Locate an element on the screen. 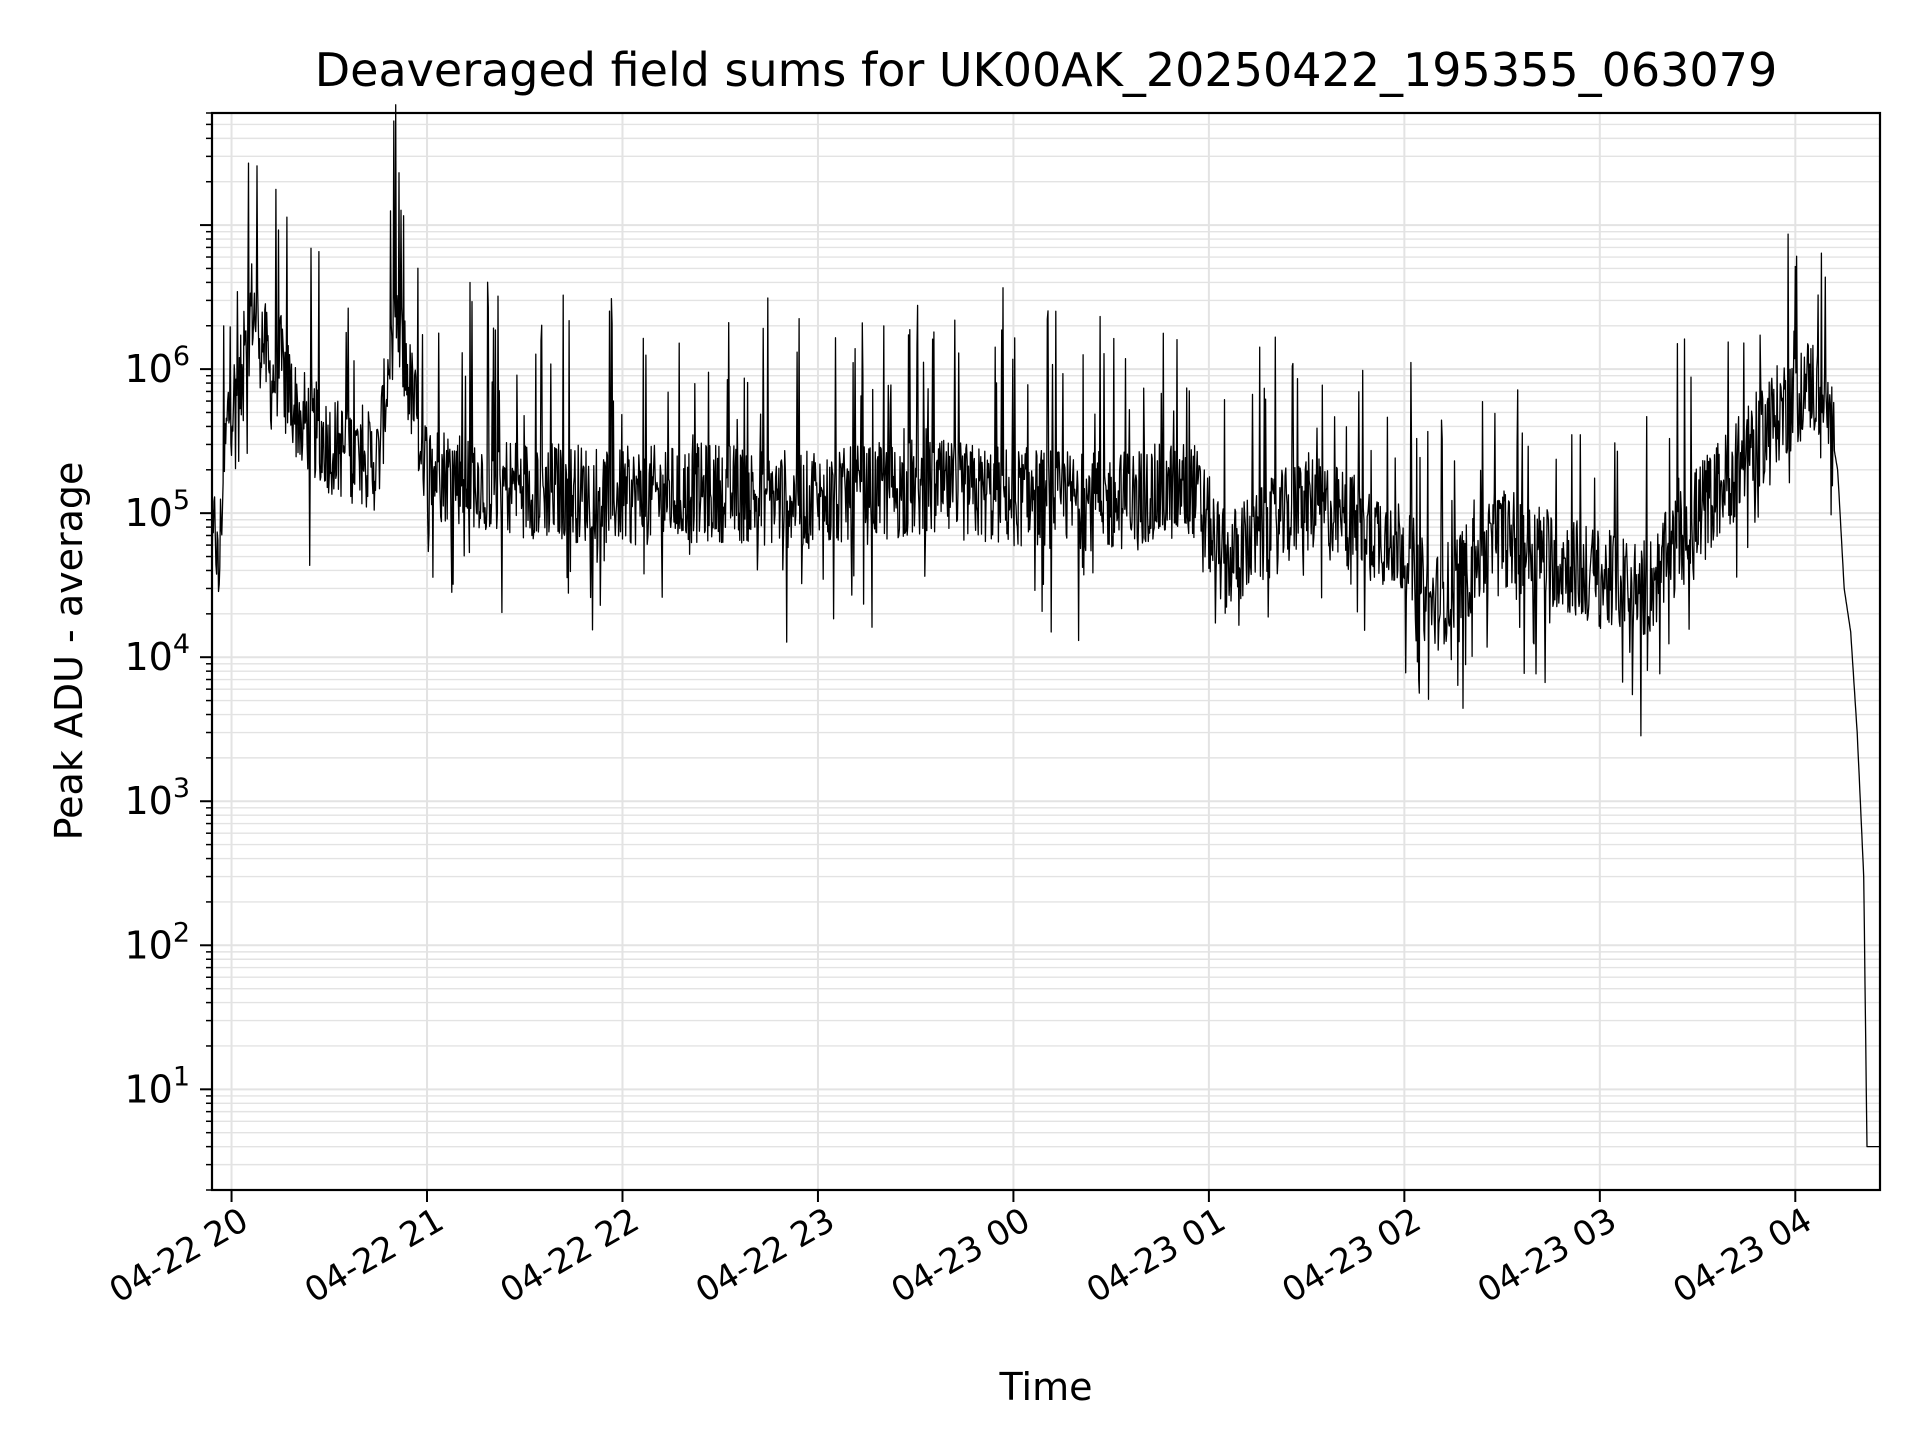  y-tick-label: 104 is located at coordinates (157, 654).